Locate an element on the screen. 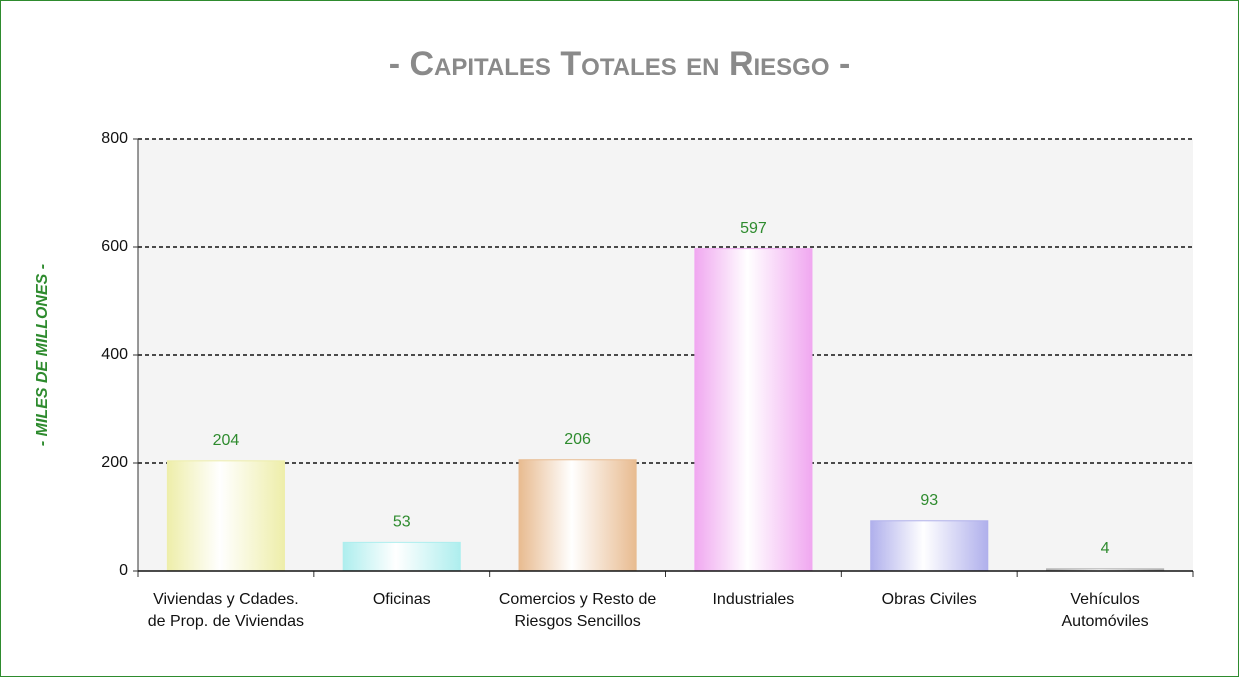 The image size is (1239, 677). y-tick-label: 400 is located at coordinates (114, 354).